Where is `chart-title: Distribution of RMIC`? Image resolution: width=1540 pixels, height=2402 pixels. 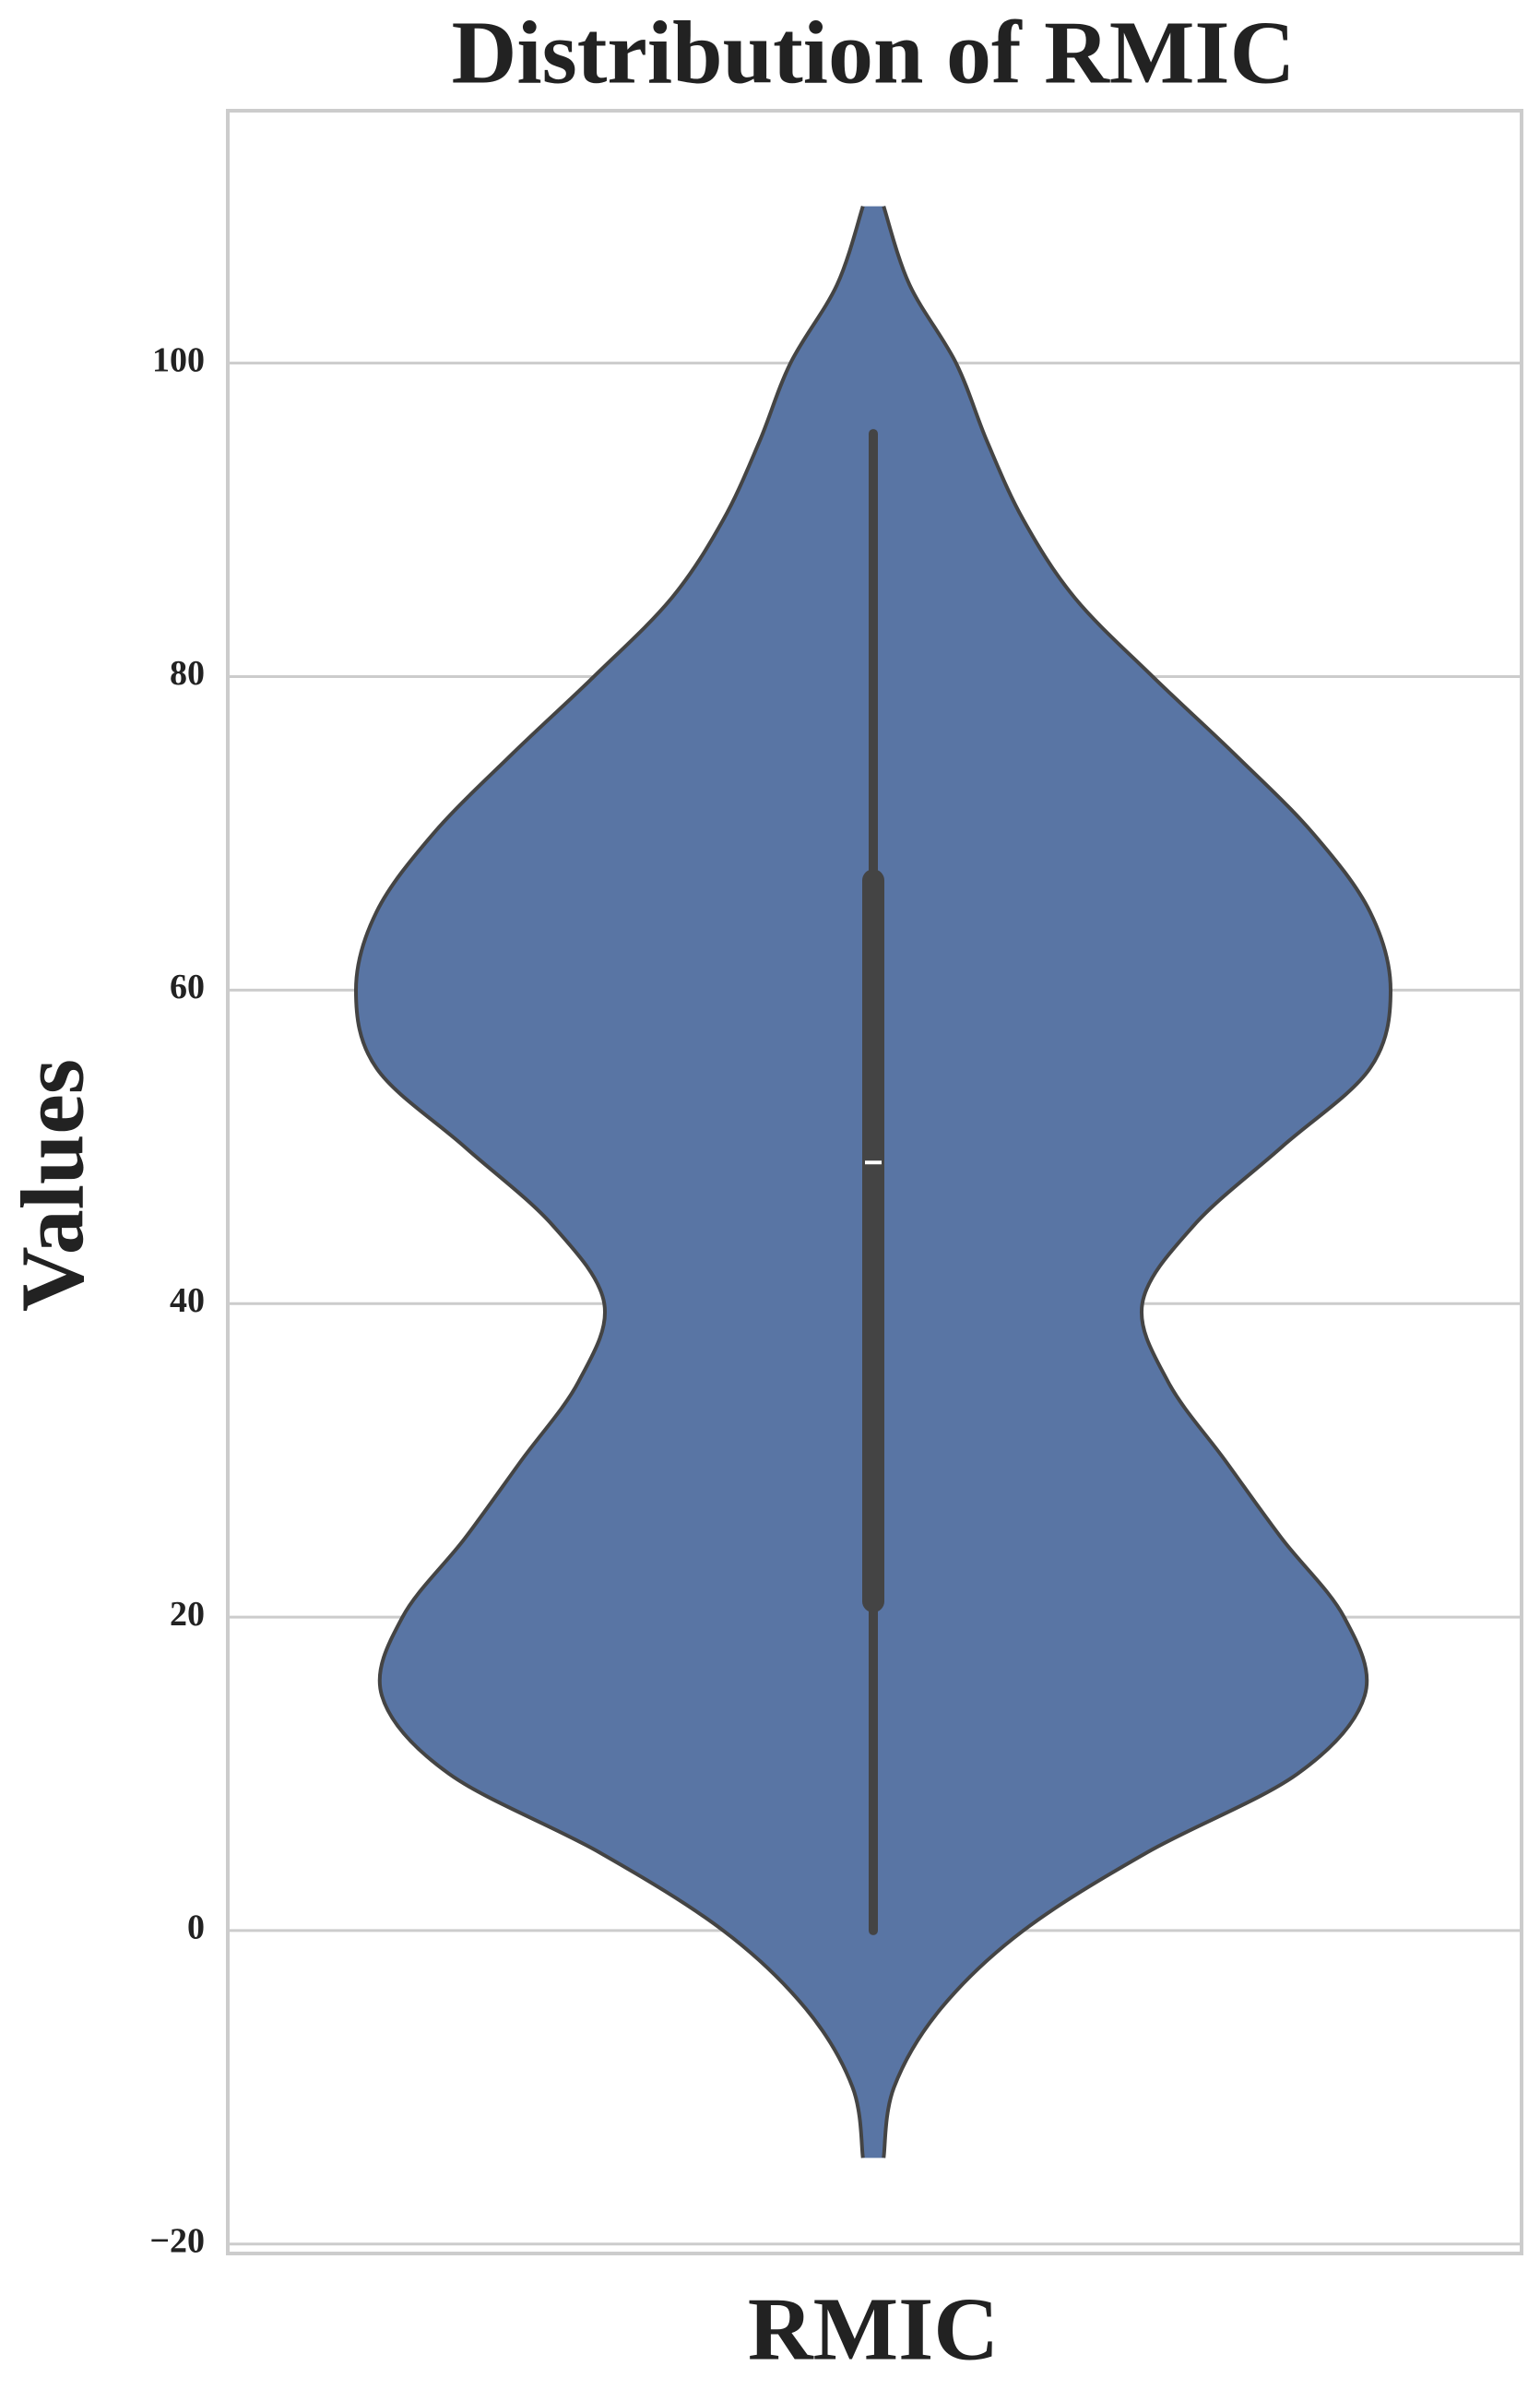
chart-title: Distribution of RMIC is located at coordinates (874, 52).